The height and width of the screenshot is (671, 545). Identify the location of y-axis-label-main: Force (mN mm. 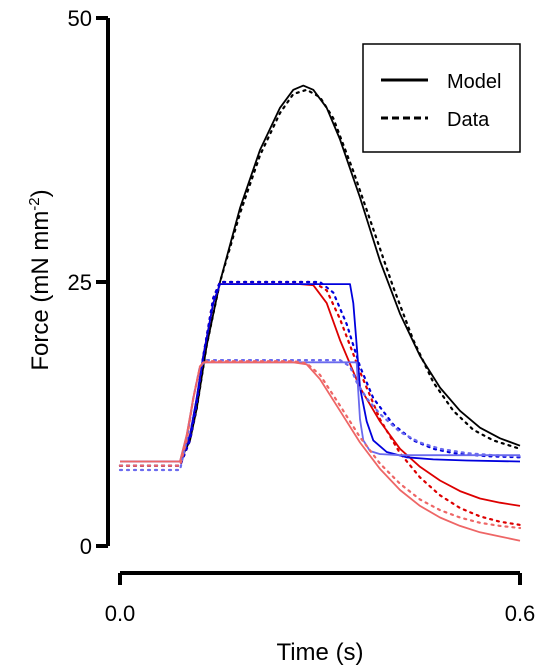
(40, 291).